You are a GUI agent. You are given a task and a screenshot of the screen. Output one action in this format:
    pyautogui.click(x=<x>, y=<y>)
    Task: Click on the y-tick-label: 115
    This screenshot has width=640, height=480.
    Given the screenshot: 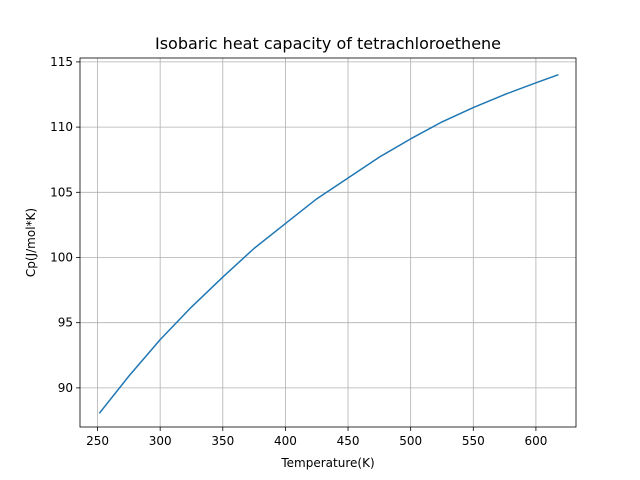 What is the action you would take?
    pyautogui.click(x=61, y=62)
    